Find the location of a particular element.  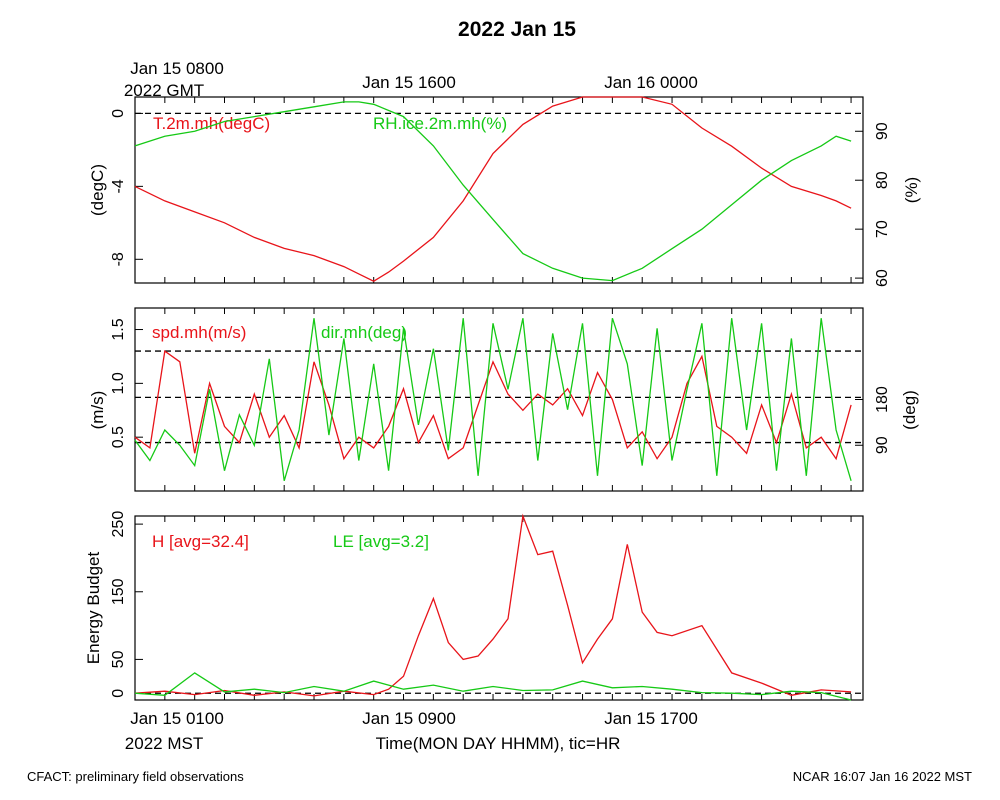

legend-speed: spd.mh(m/s) is located at coordinates (199, 332).